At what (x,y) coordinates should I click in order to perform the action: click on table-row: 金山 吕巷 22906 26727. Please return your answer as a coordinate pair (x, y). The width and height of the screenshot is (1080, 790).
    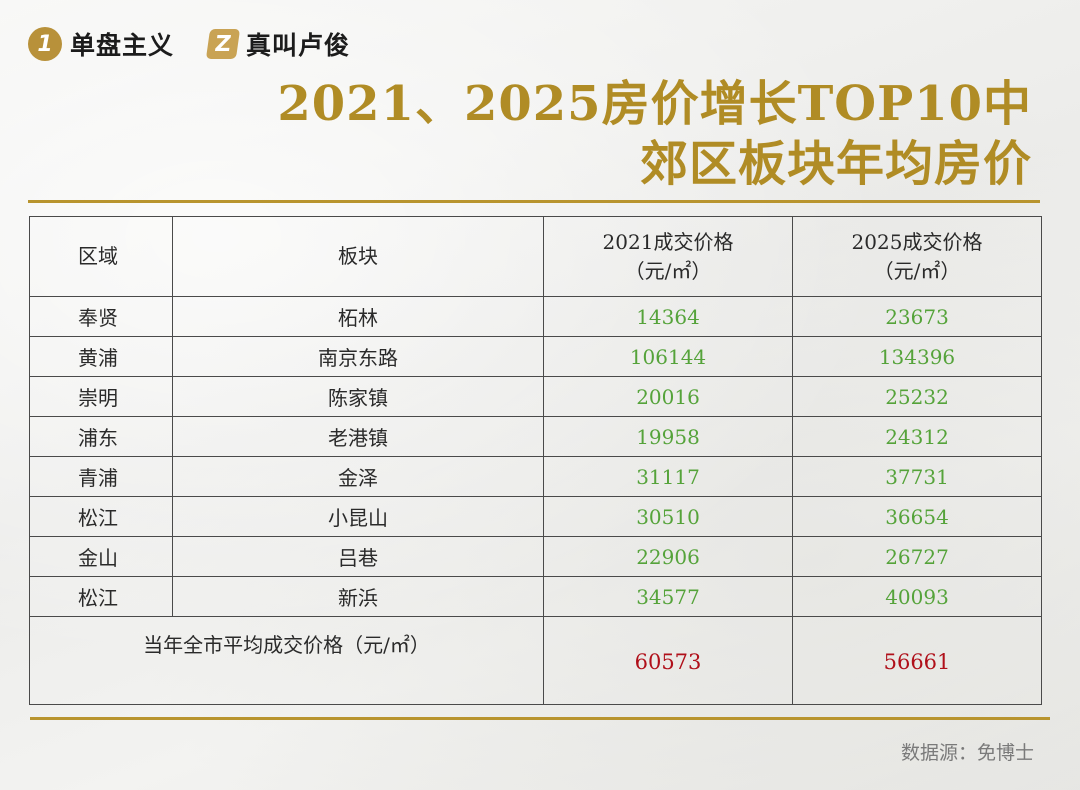
    Looking at the image, I should click on (535, 556).